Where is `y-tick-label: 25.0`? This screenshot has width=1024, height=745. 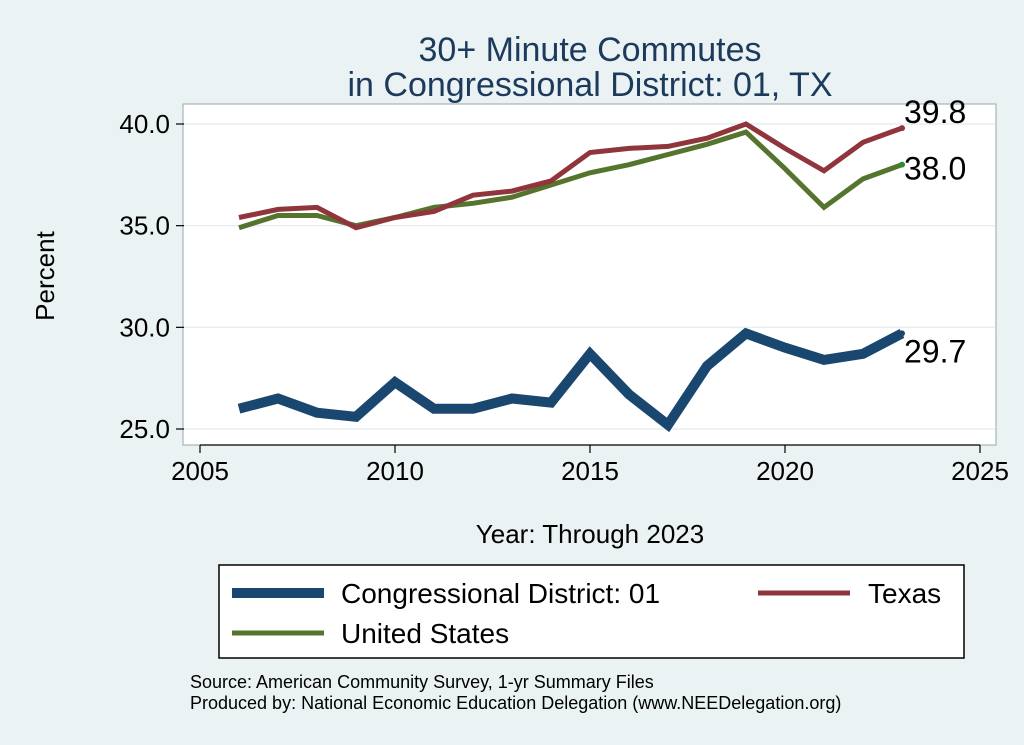
y-tick-label: 25.0 is located at coordinates (144, 429).